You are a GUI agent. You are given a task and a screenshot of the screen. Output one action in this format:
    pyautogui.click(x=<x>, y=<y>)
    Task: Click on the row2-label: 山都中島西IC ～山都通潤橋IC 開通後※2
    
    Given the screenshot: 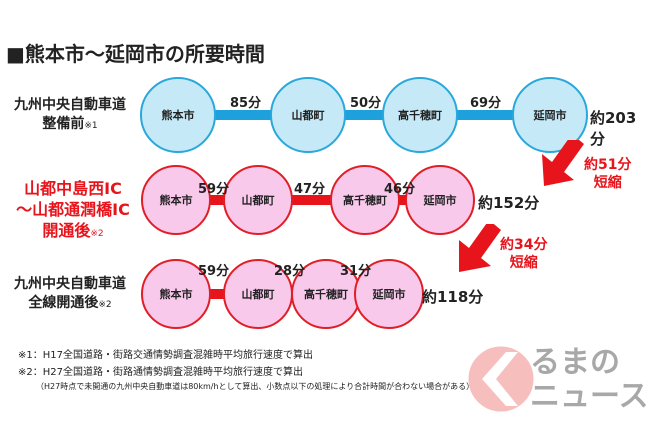 What is the action you would take?
    pyautogui.click(x=73, y=211)
    